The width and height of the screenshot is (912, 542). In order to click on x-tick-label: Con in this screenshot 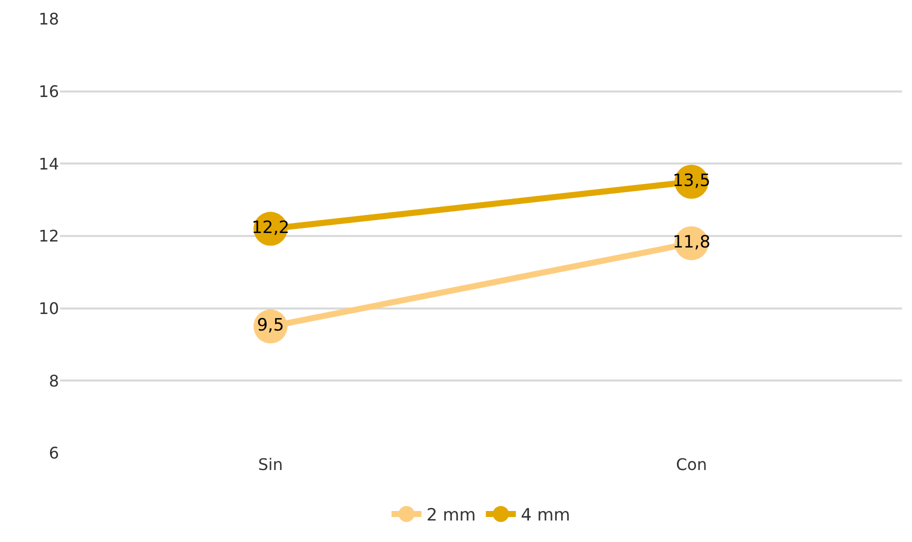, I will do `click(692, 464)`.